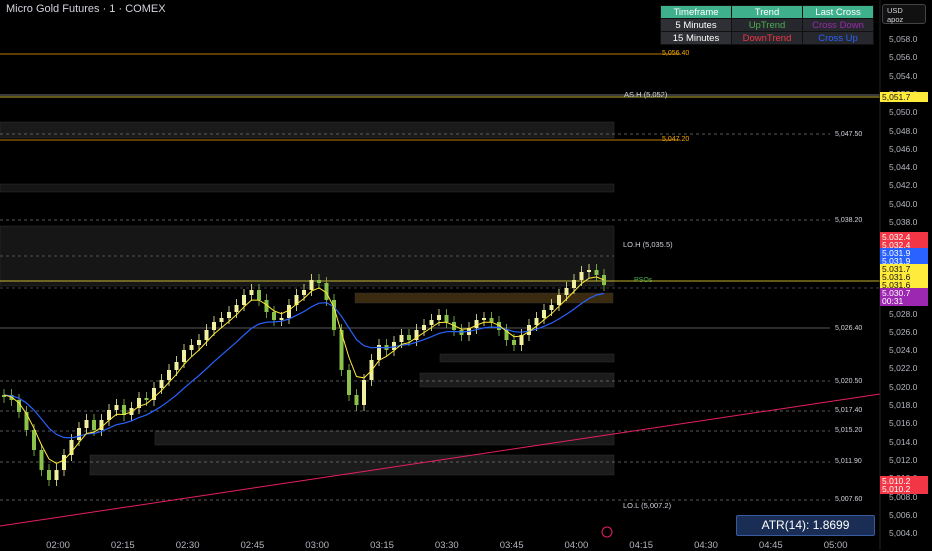 The image size is (932, 551). What do you see at coordinates (641, 545) in the screenshot?
I see `time-tick: 04:15` at bounding box center [641, 545].